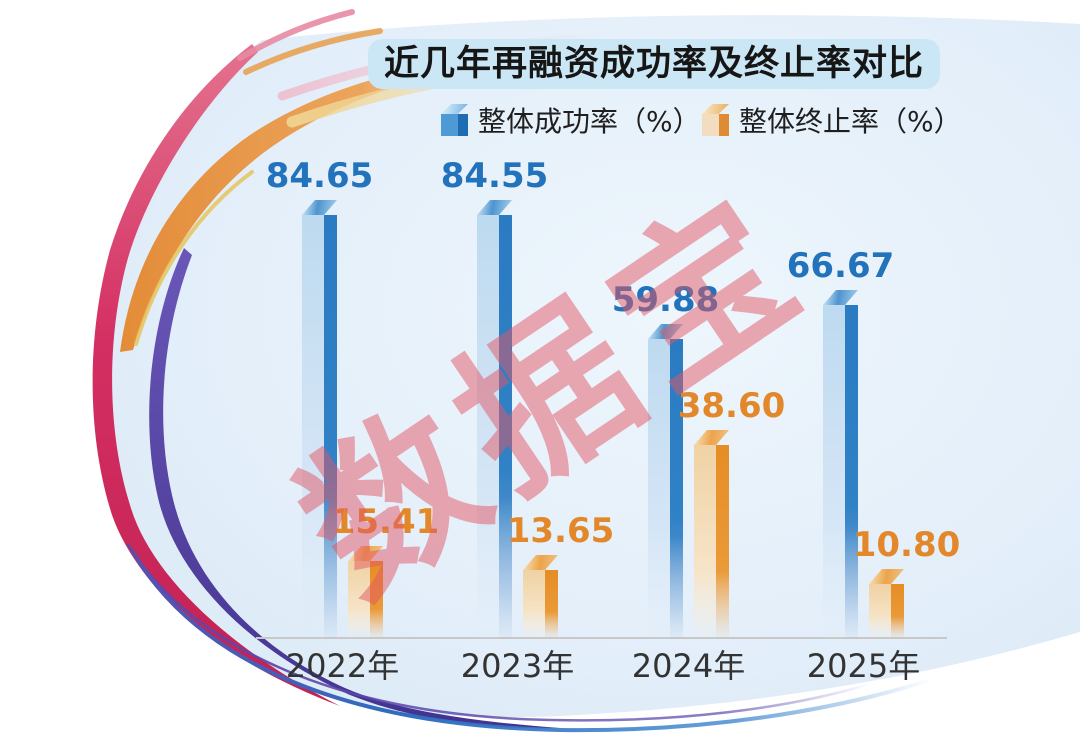  I want to click on legend-item-terminate: 整体终止率（%）, so click(832, 120).